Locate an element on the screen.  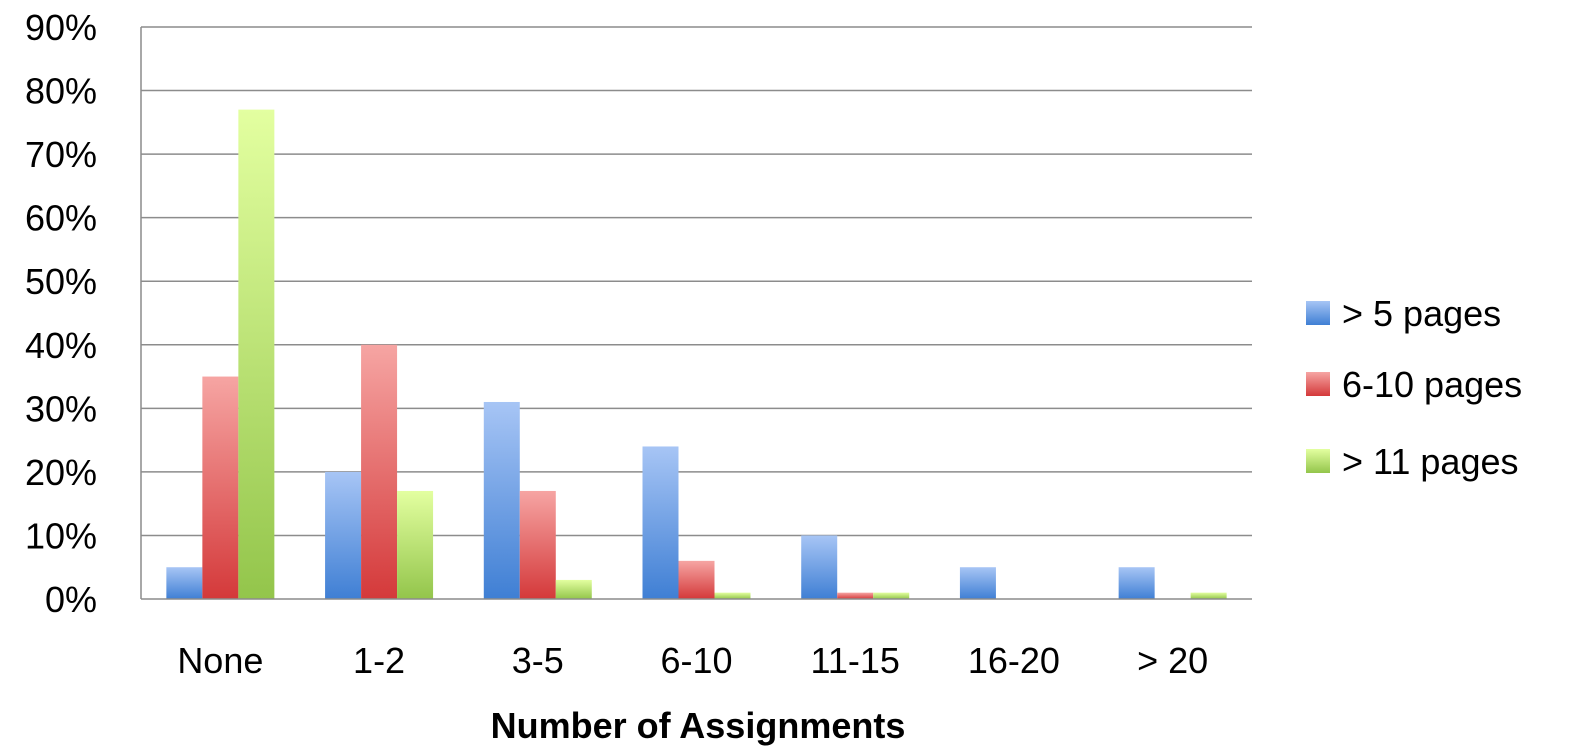
bar-6-10-pages-none is located at coordinates (220, 487).